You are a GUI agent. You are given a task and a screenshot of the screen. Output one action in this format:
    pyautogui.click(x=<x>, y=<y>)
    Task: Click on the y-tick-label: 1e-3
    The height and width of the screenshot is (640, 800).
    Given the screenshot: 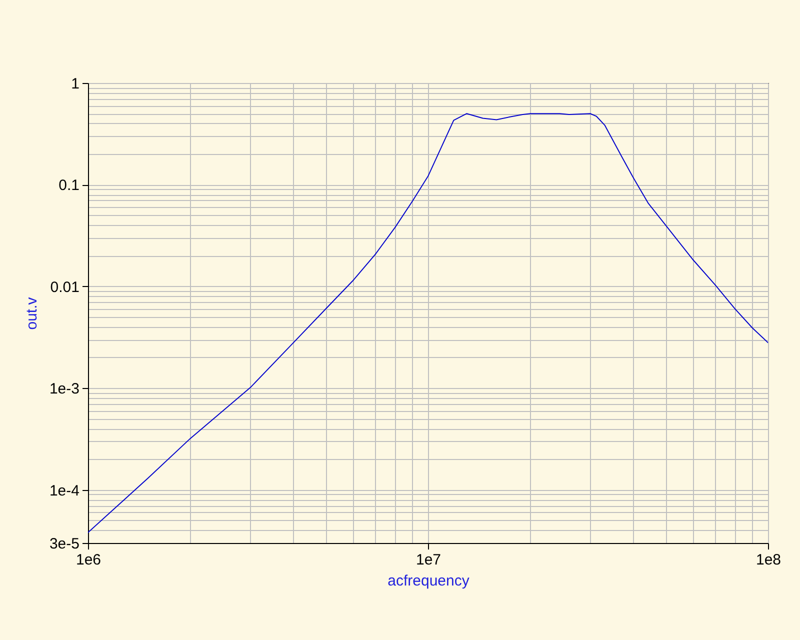 What is the action you would take?
    pyautogui.click(x=64, y=389)
    